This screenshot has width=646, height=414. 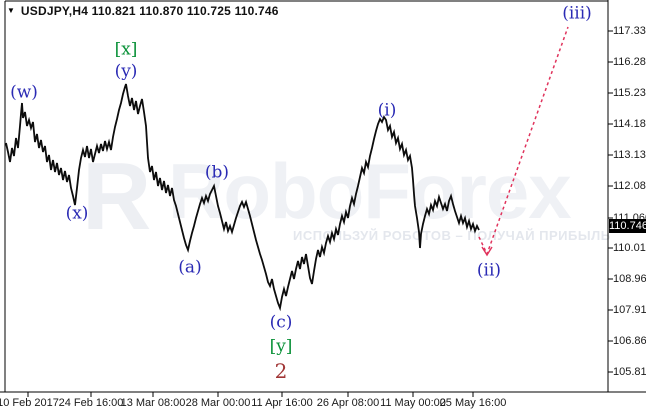 What do you see at coordinates (29, 403) in the screenshot?
I see `time-axis-label: 10 Feb 2017` at bounding box center [29, 403].